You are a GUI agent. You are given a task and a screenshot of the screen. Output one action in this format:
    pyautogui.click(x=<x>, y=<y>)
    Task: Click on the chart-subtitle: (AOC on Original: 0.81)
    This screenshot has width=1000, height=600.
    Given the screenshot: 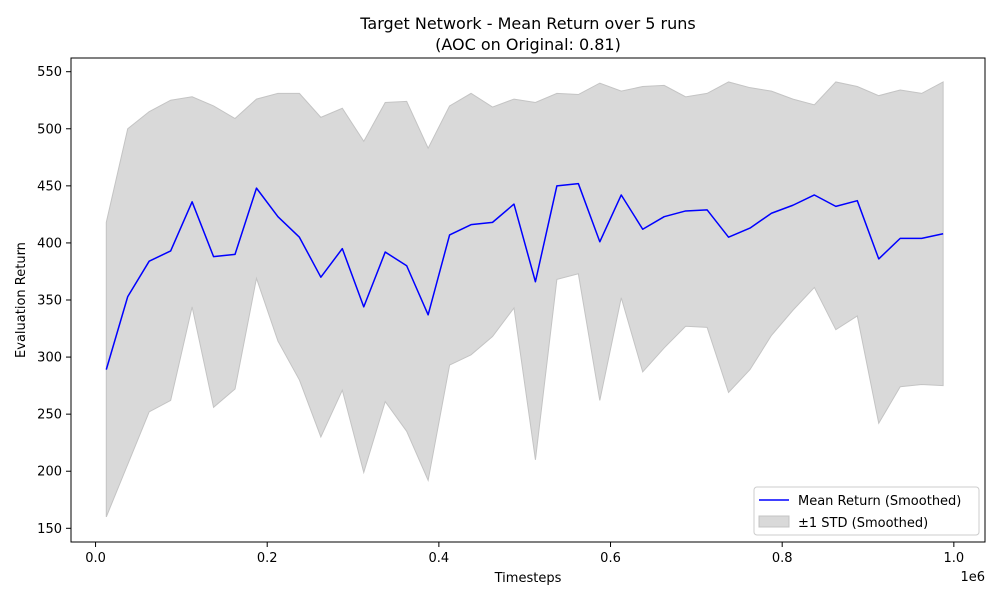 What is the action you would take?
    pyautogui.click(x=528, y=44)
    